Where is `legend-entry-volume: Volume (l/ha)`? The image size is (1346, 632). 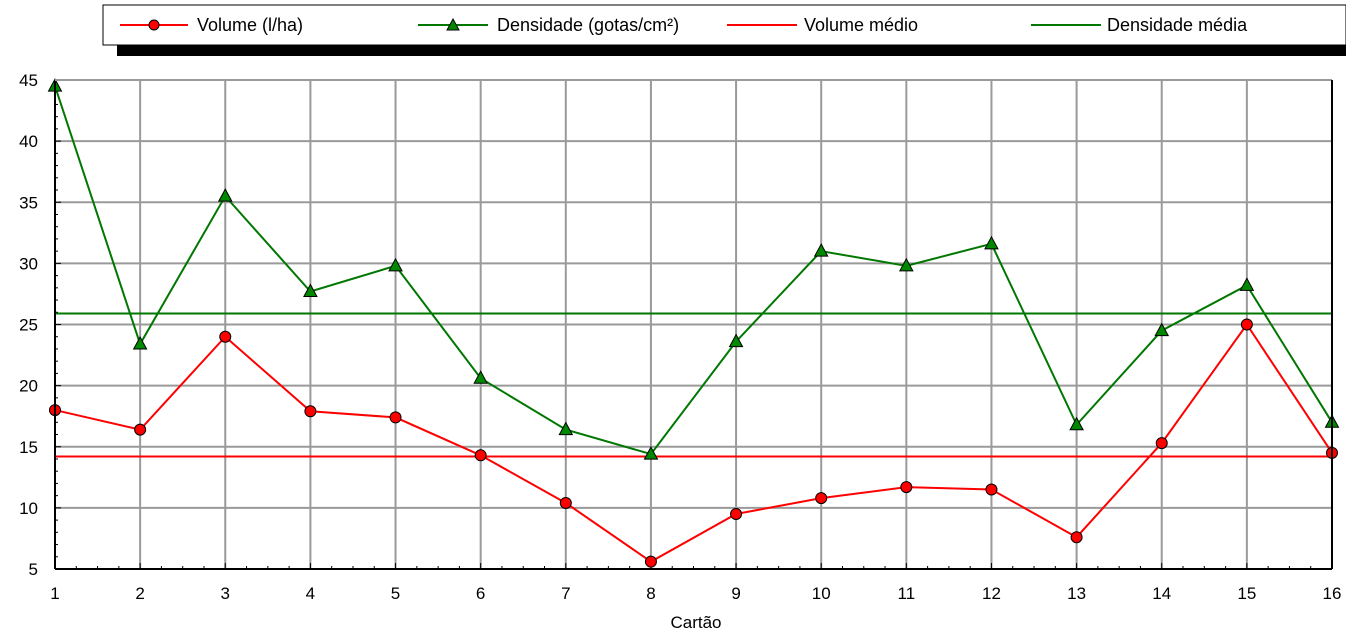 legend-entry-volume: Volume (l/ha) is located at coordinates (211, 25).